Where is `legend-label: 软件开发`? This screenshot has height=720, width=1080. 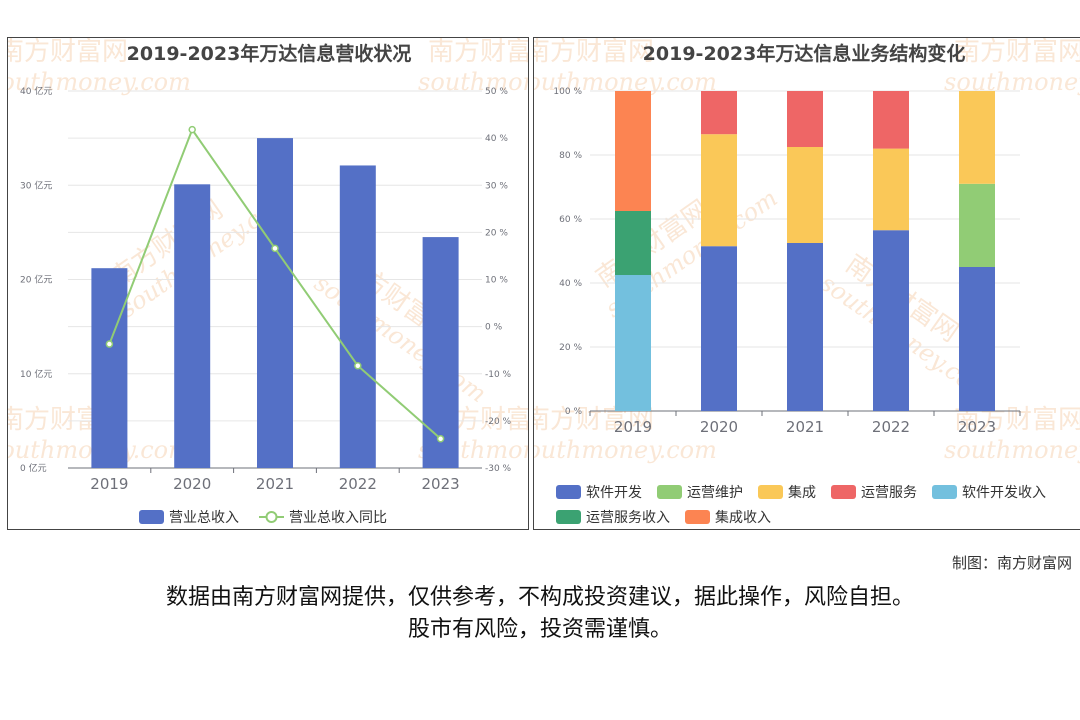 legend-label: 软件开发 is located at coordinates (614, 493).